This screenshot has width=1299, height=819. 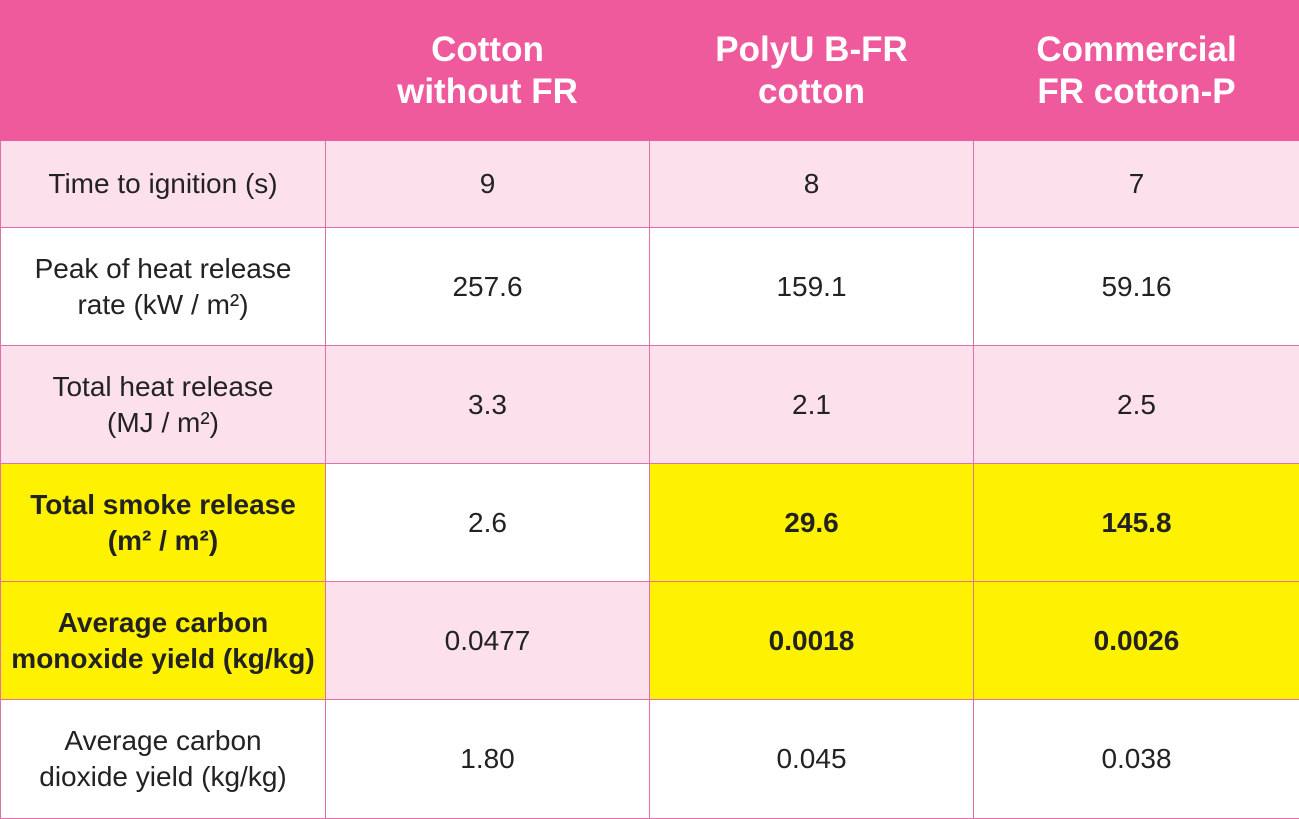 I want to click on row-label: Time to ignition (s), so click(x=163, y=184).